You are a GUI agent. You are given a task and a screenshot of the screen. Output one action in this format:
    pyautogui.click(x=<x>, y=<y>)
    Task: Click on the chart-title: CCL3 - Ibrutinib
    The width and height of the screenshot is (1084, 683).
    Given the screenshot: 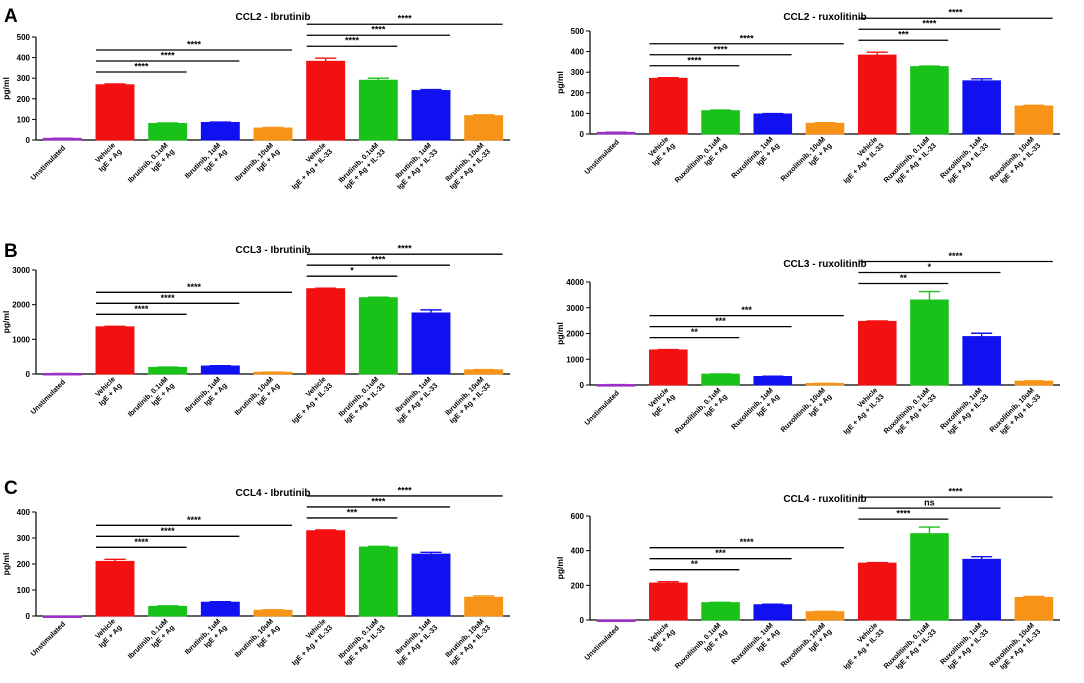 What is the action you would take?
    pyautogui.click(x=273, y=250)
    